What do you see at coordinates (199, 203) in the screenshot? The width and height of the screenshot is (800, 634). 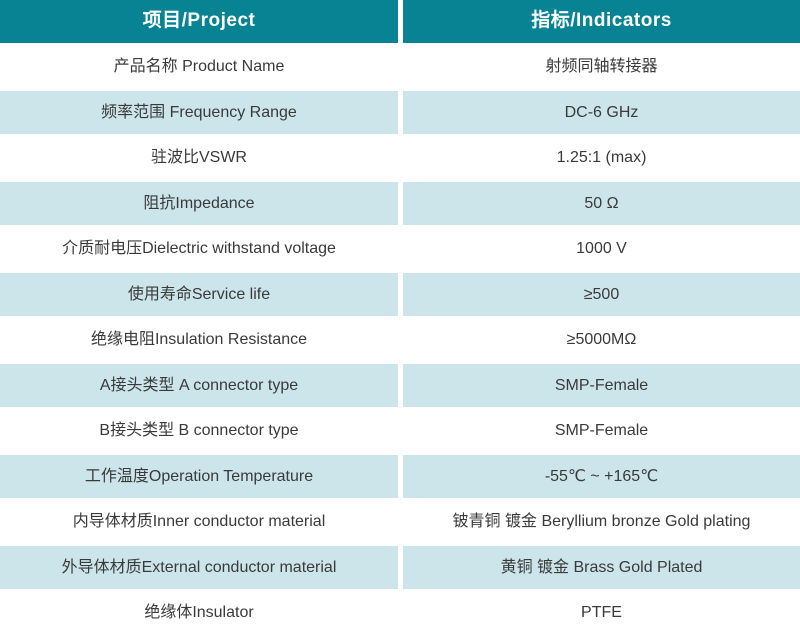 I see `project-label: 阻抗Impedance` at bounding box center [199, 203].